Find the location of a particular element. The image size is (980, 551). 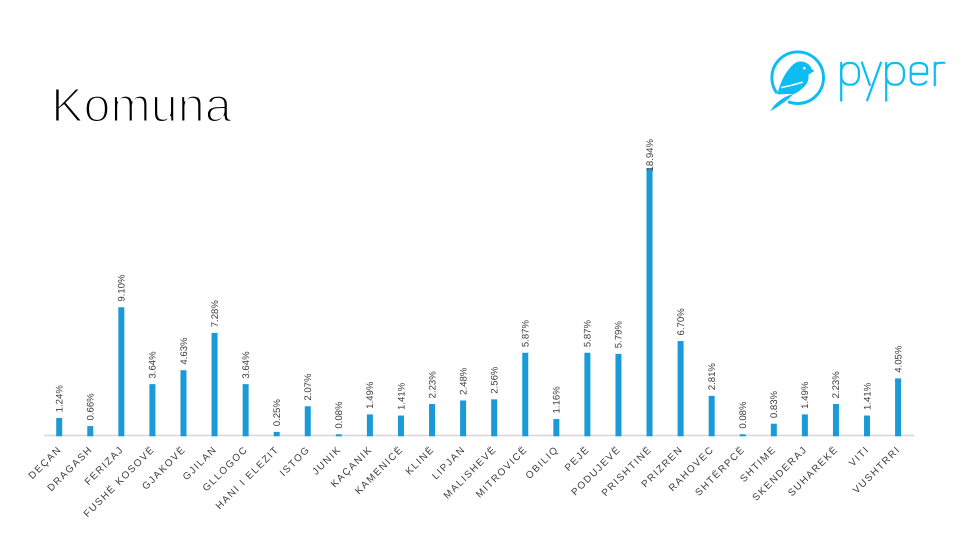

svg-text: OBILIQ is located at coordinates (542, 462).